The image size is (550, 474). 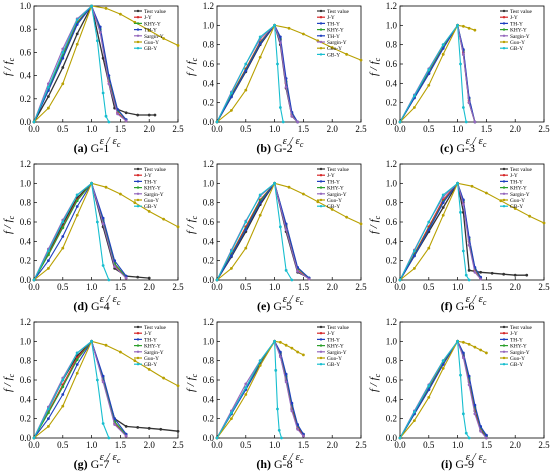 I want to click on x-tick-label: 0.0, so click(x=217, y=287).